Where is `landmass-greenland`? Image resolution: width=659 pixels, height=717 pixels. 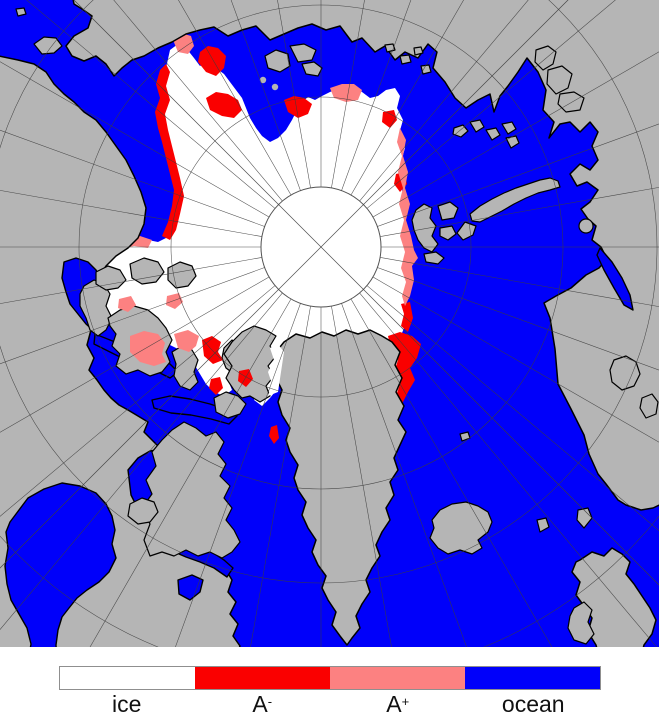
landmass-greenland is located at coordinates (341, 487).